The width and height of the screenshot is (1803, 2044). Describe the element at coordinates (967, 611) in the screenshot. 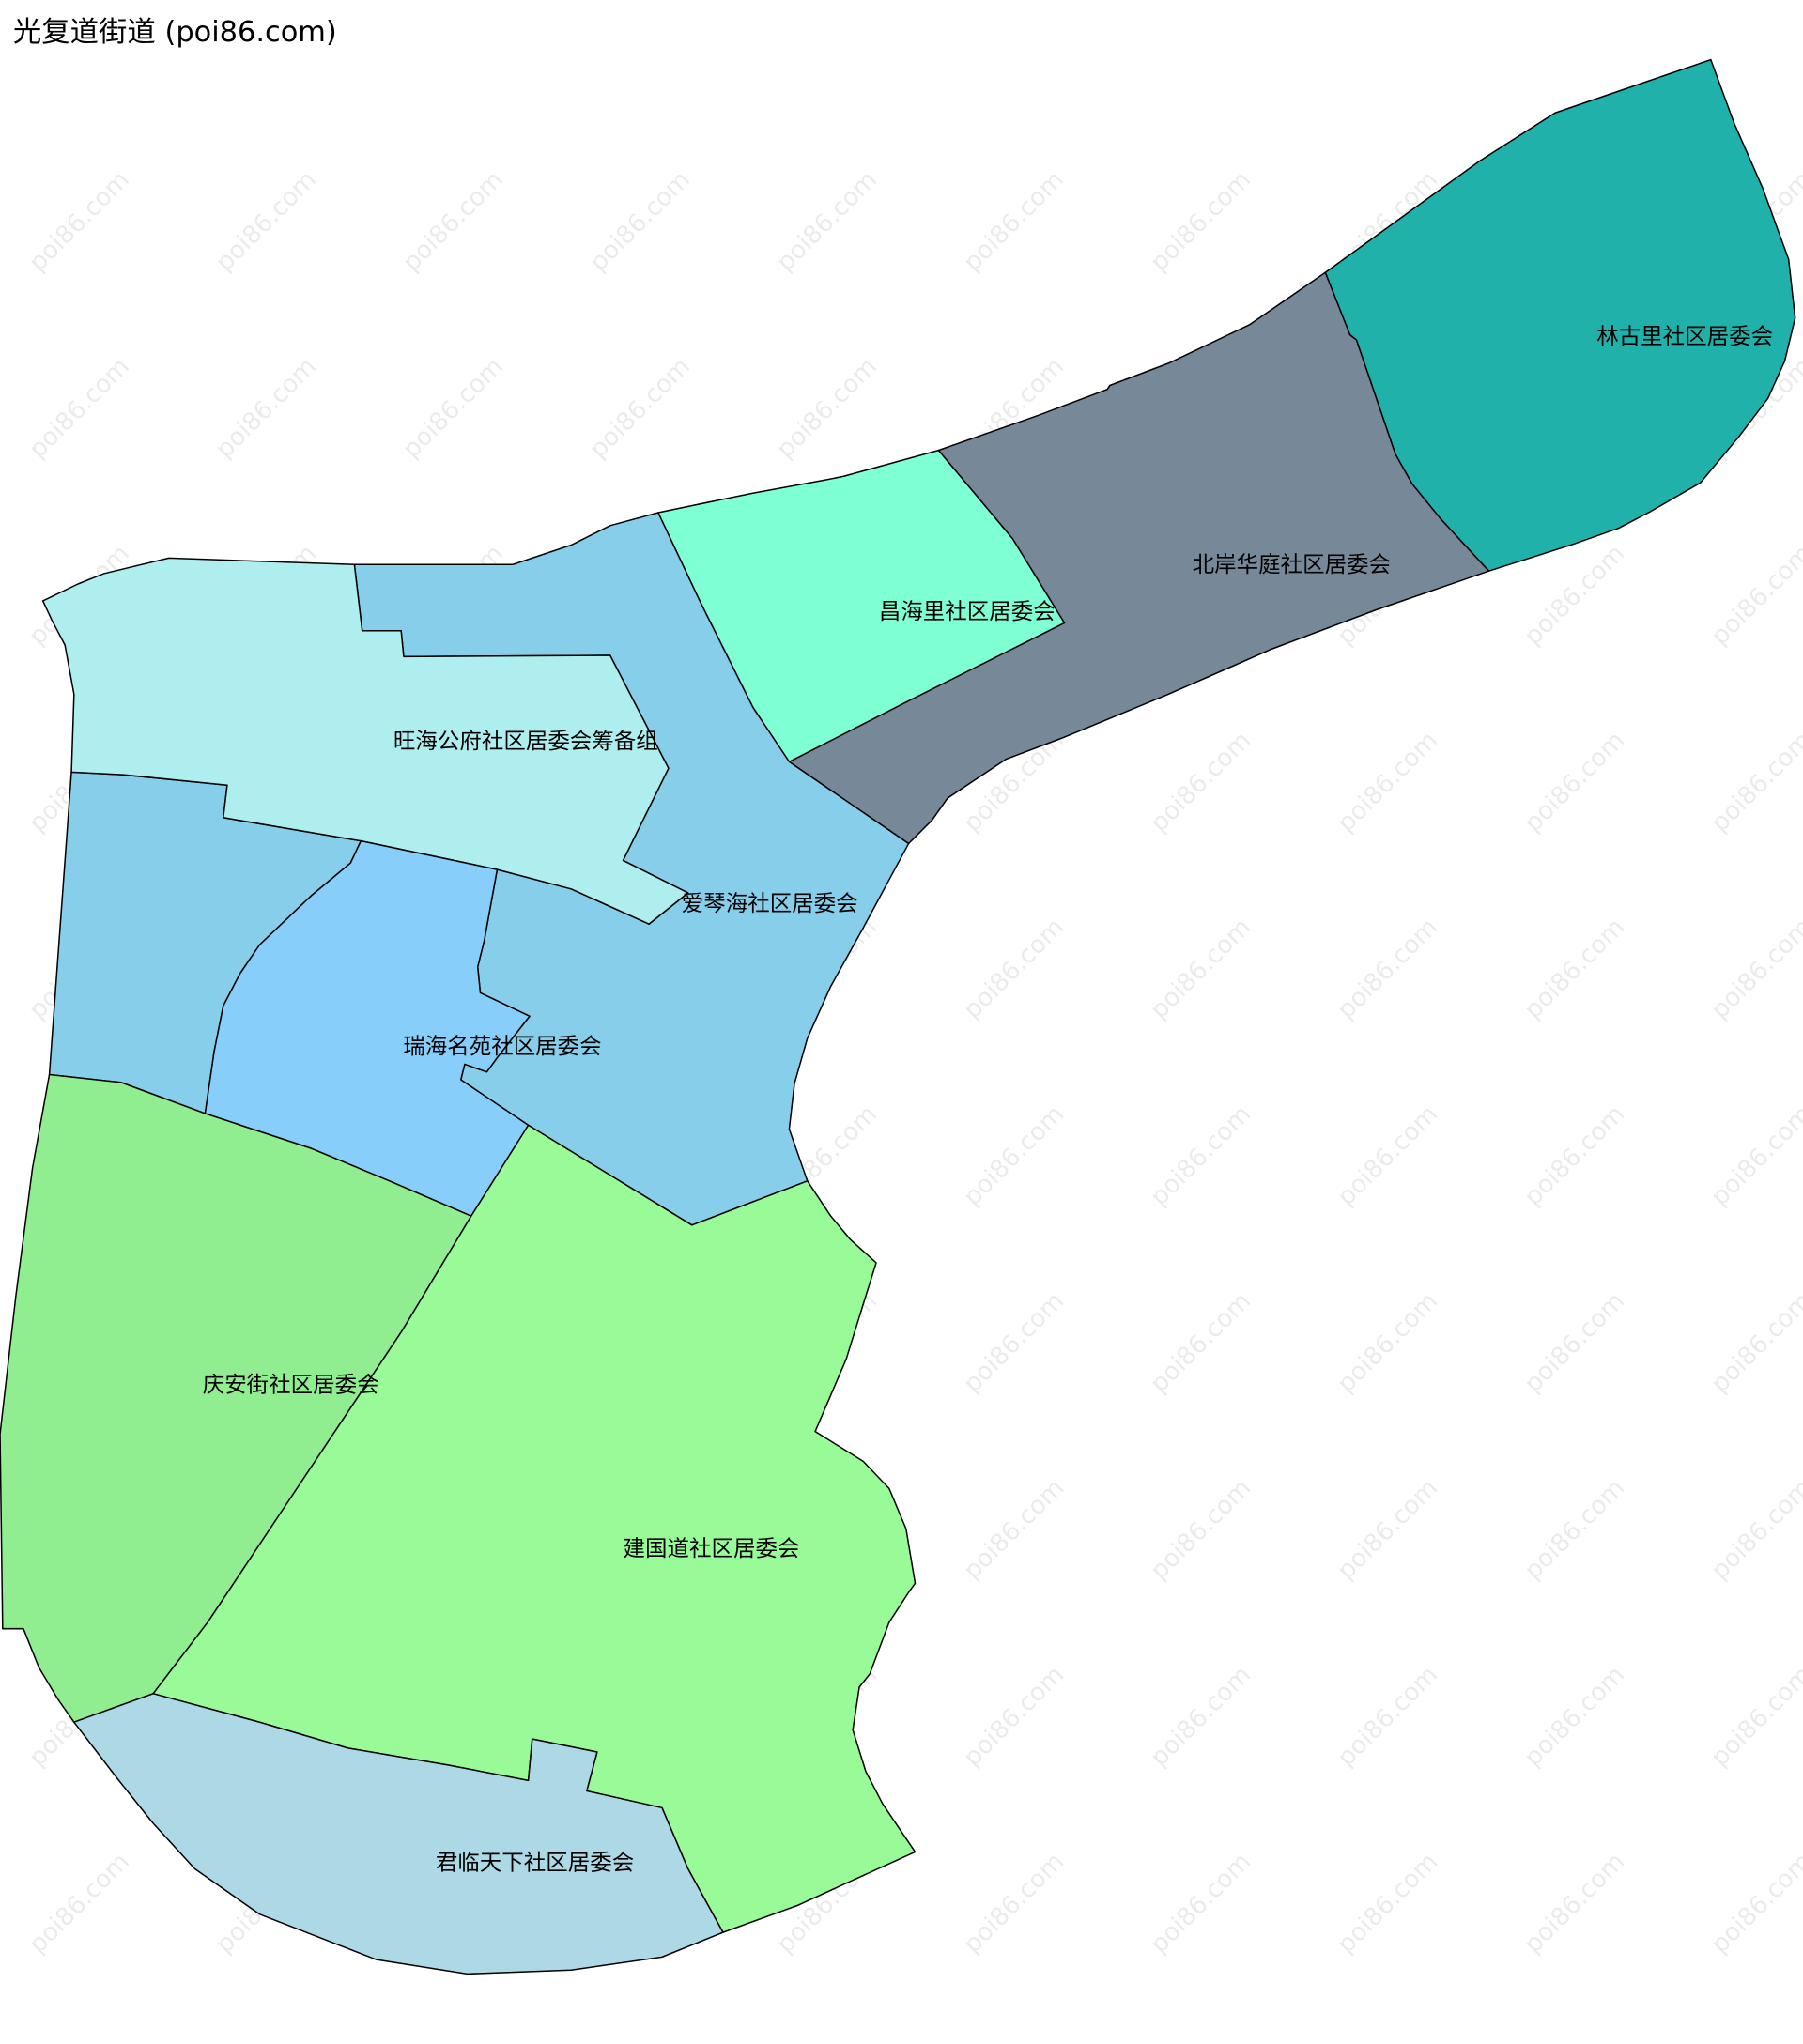

I see `label-changhaili: 昌海里社区居委会` at that location.